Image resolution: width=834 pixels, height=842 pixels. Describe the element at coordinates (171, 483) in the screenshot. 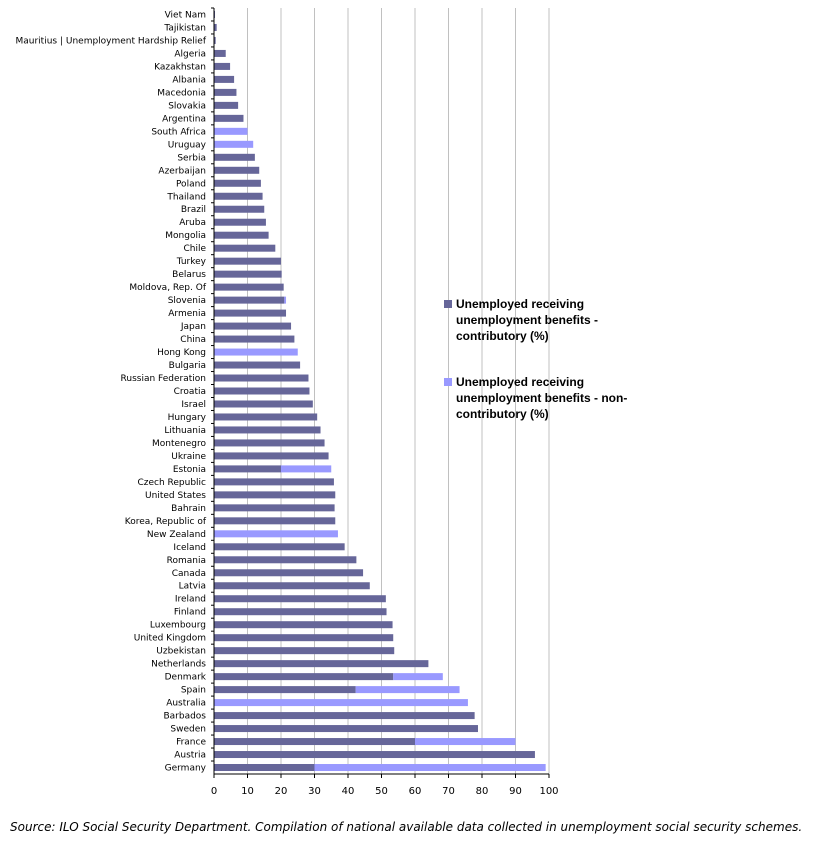

I see `category-label: Czech Republic` at that location.